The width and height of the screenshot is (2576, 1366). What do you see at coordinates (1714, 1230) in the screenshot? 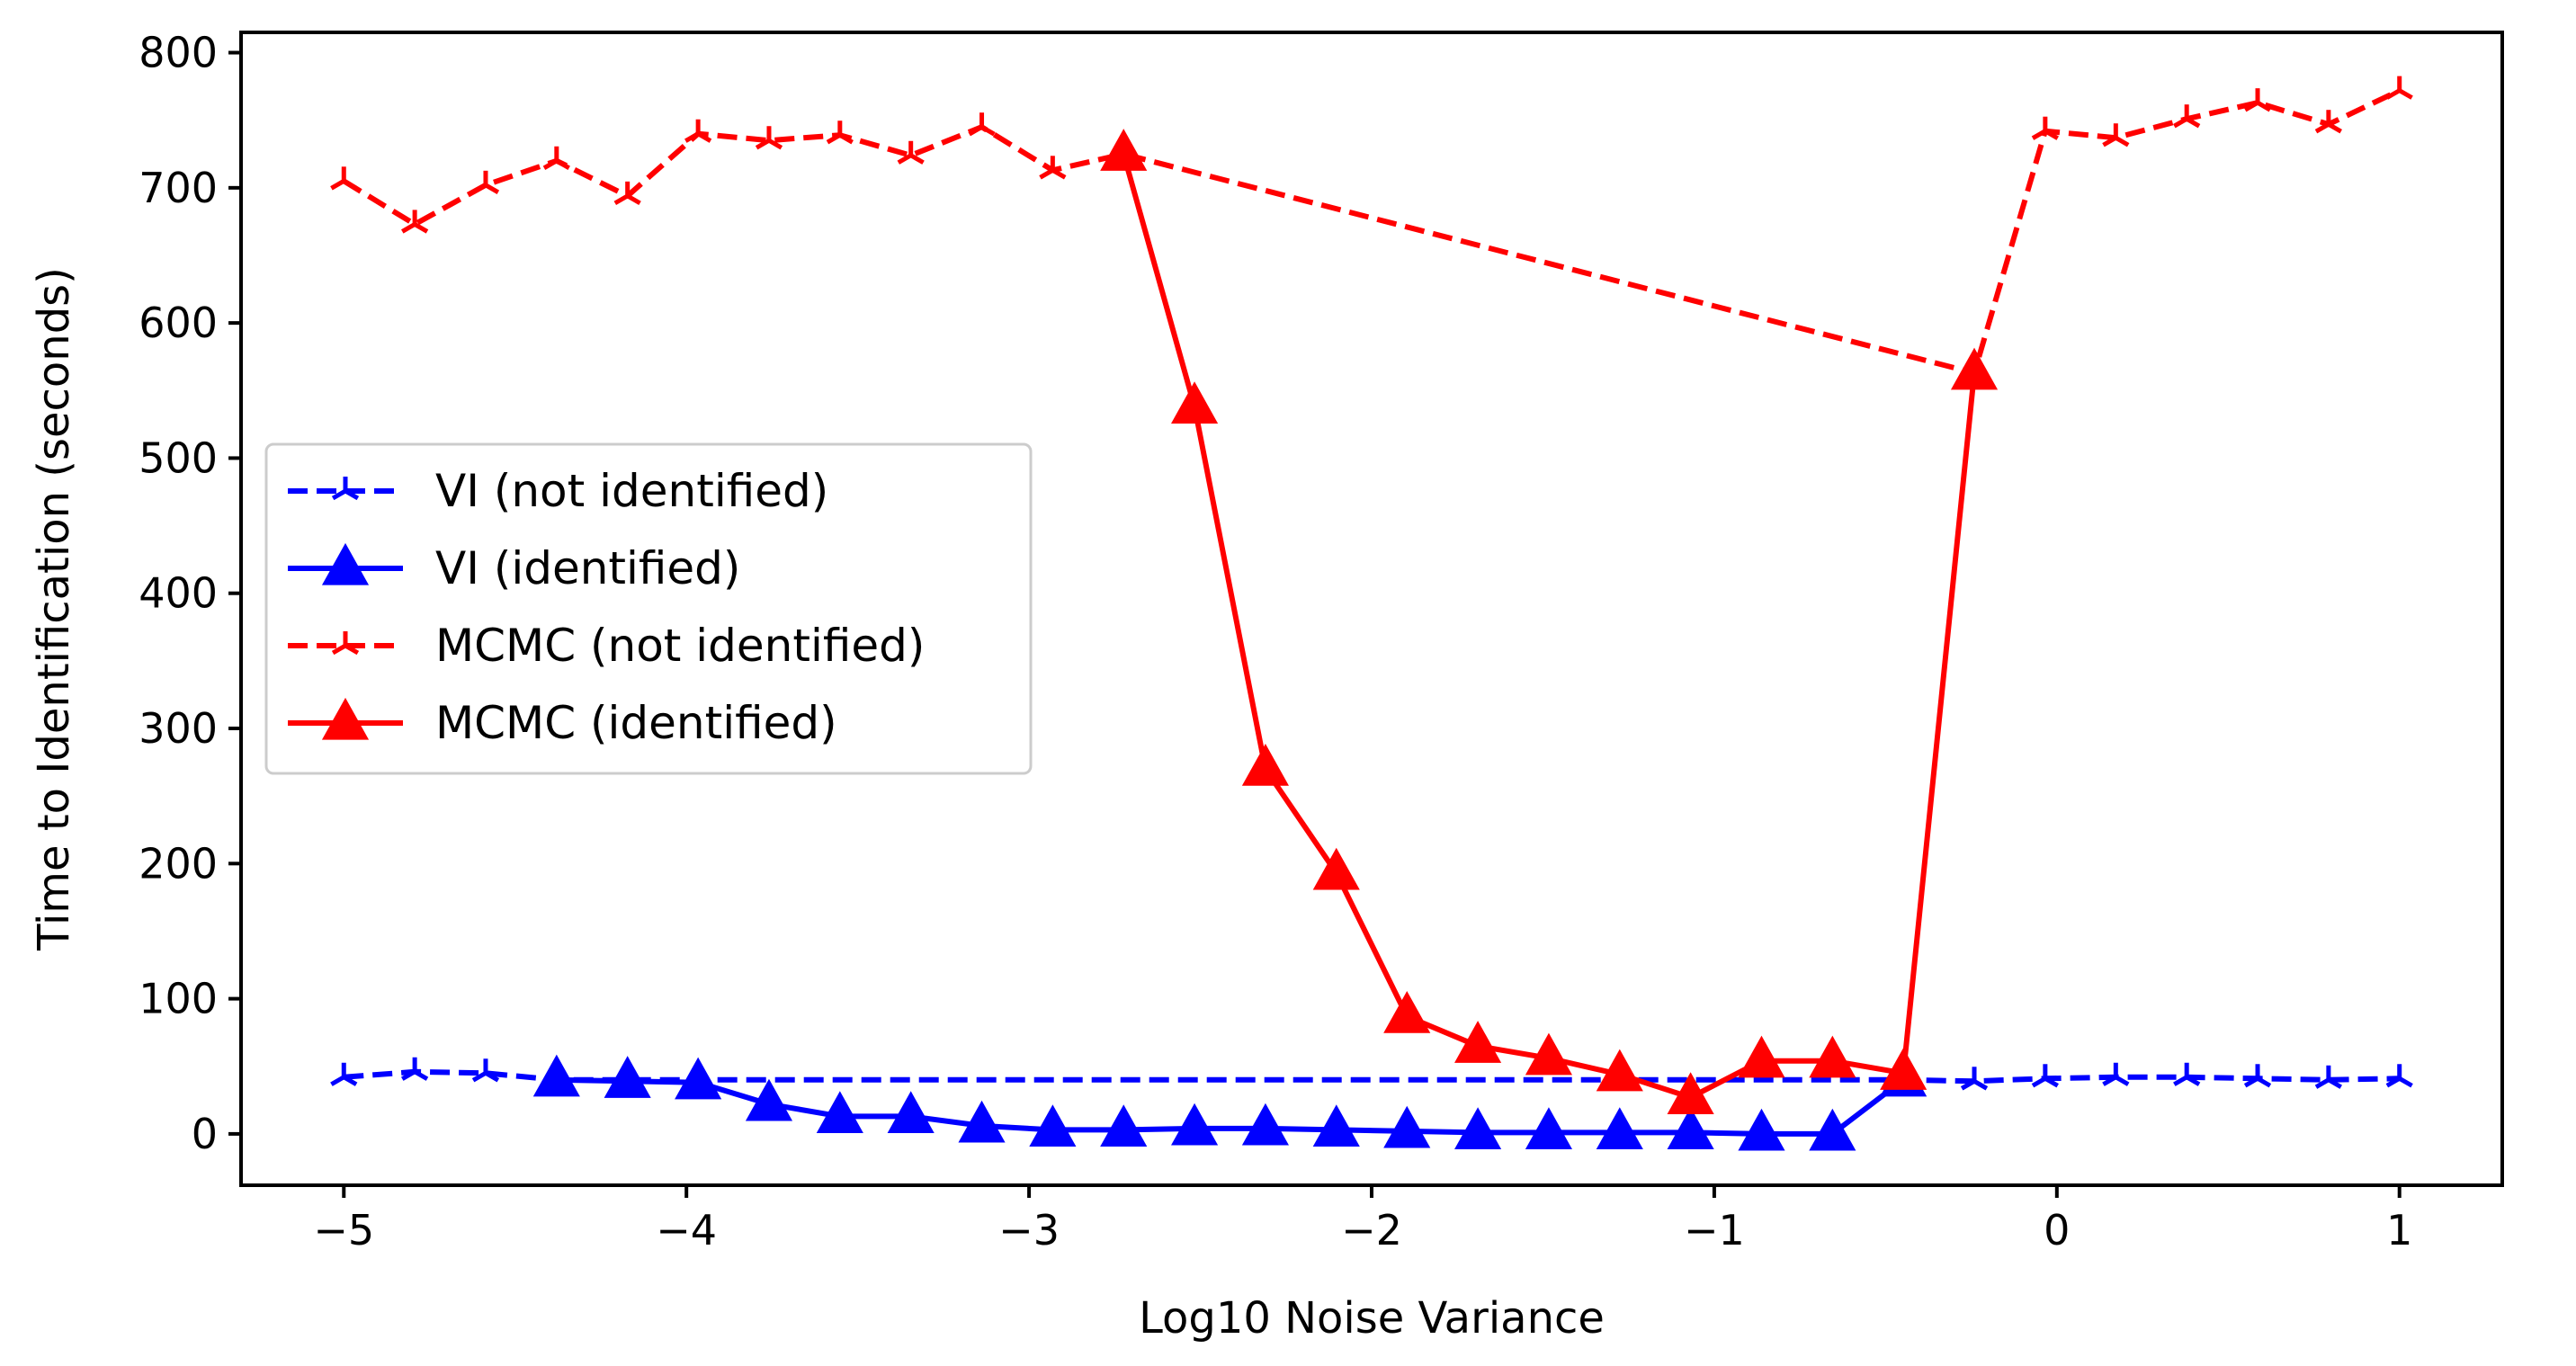
I see `x-tick-label: −1` at bounding box center [1714, 1230].